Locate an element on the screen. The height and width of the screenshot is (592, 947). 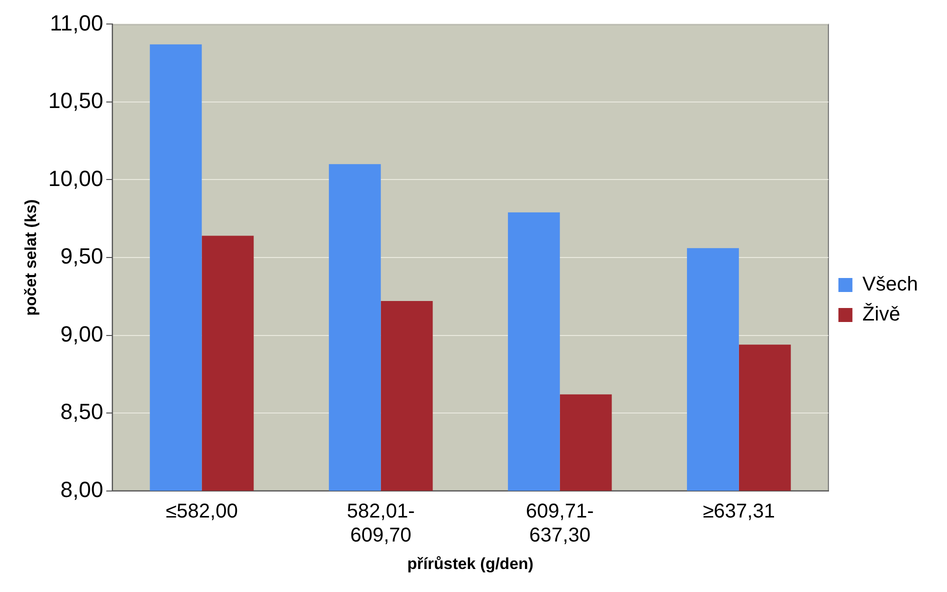
y-tick-label: 9,50 is located at coordinates (82, 256).